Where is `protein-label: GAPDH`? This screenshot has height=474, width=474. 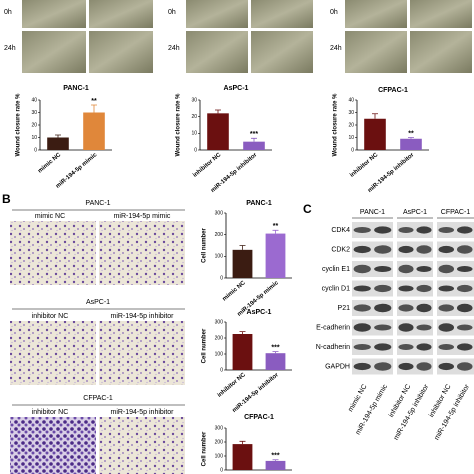
protein-label: GAPDH is located at coordinates (337, 366).